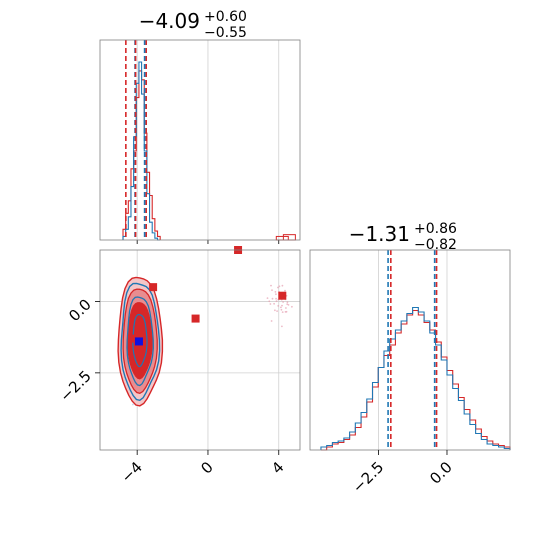  I want to click on joint-blue-contour-mid, so click(140, 341).